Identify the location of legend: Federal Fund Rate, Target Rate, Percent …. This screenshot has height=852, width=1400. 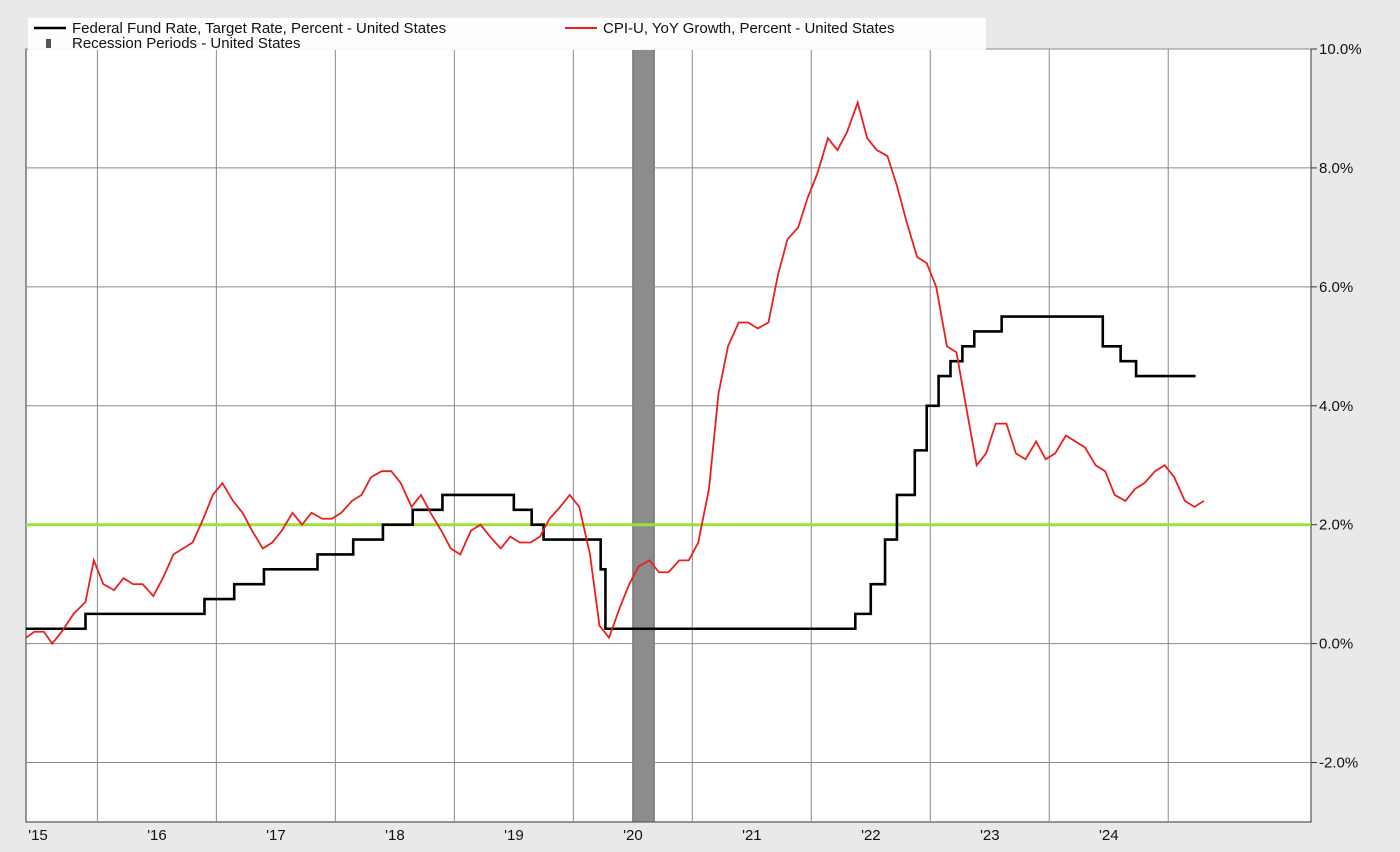
(507, 35).